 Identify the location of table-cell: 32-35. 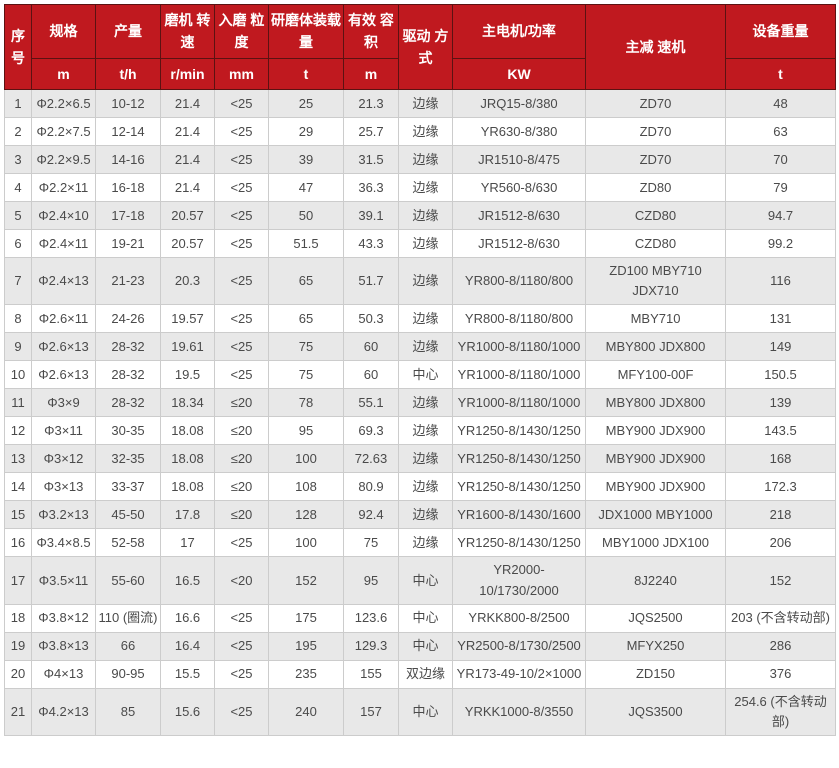
(128, 459).